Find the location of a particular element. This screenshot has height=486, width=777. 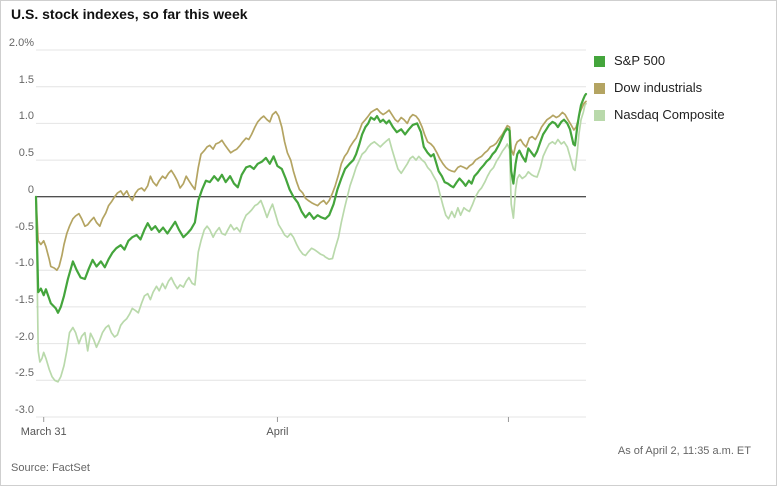

legend-label: Dow industrials is located at coordinates (658, 87).